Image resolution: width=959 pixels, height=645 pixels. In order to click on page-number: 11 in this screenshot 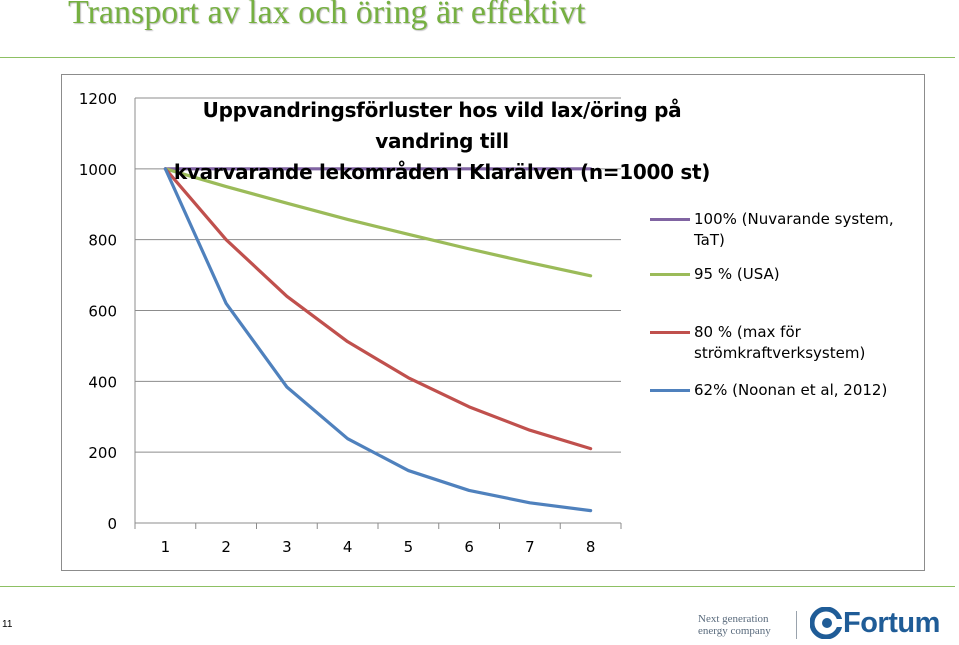, I will do `click(7, 624)`.